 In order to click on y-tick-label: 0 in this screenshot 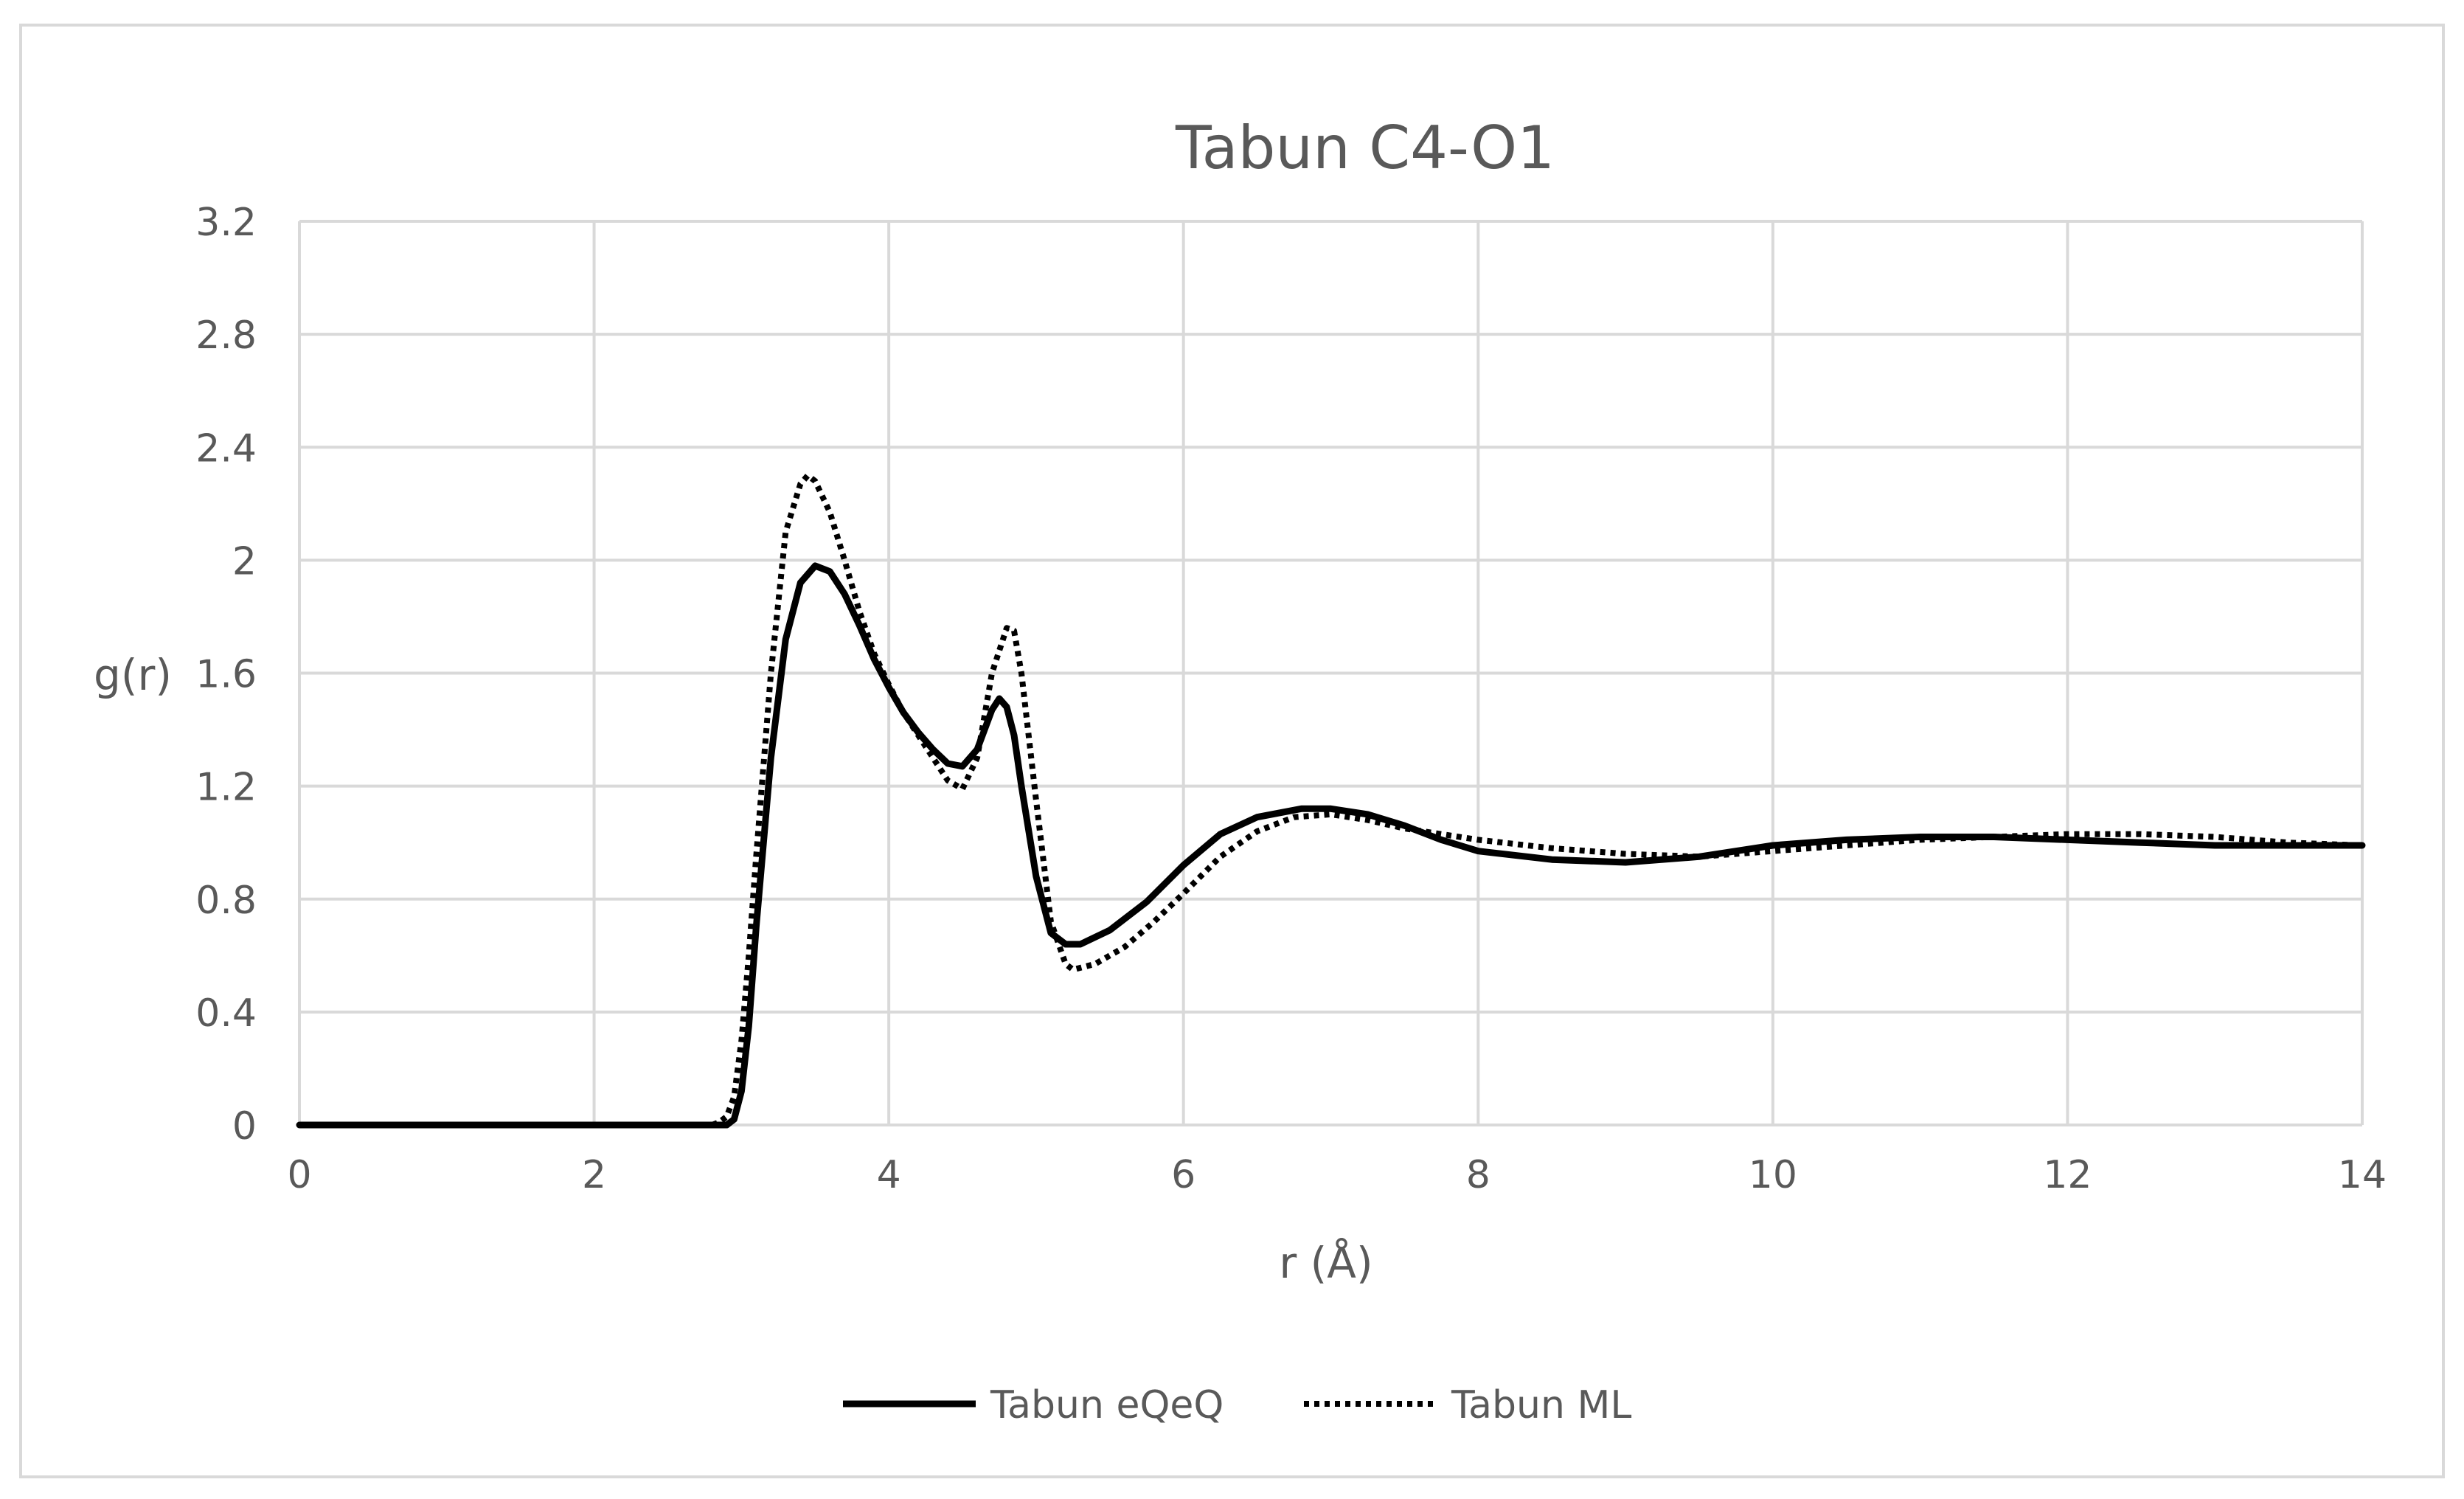, I will do `click(245, 1126)`.